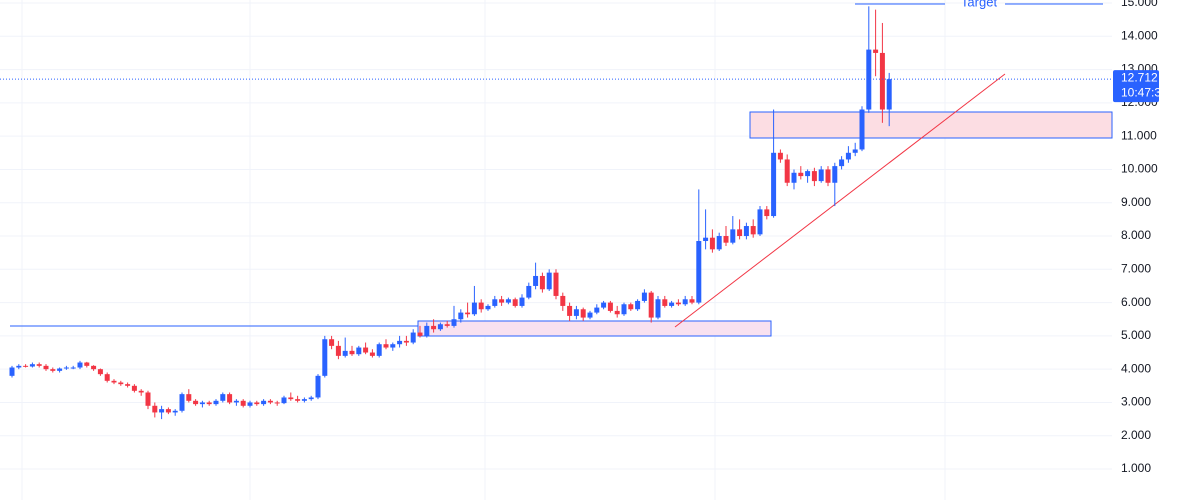  I want to click on y-tick-label: 5.000, so click(1136, 335).